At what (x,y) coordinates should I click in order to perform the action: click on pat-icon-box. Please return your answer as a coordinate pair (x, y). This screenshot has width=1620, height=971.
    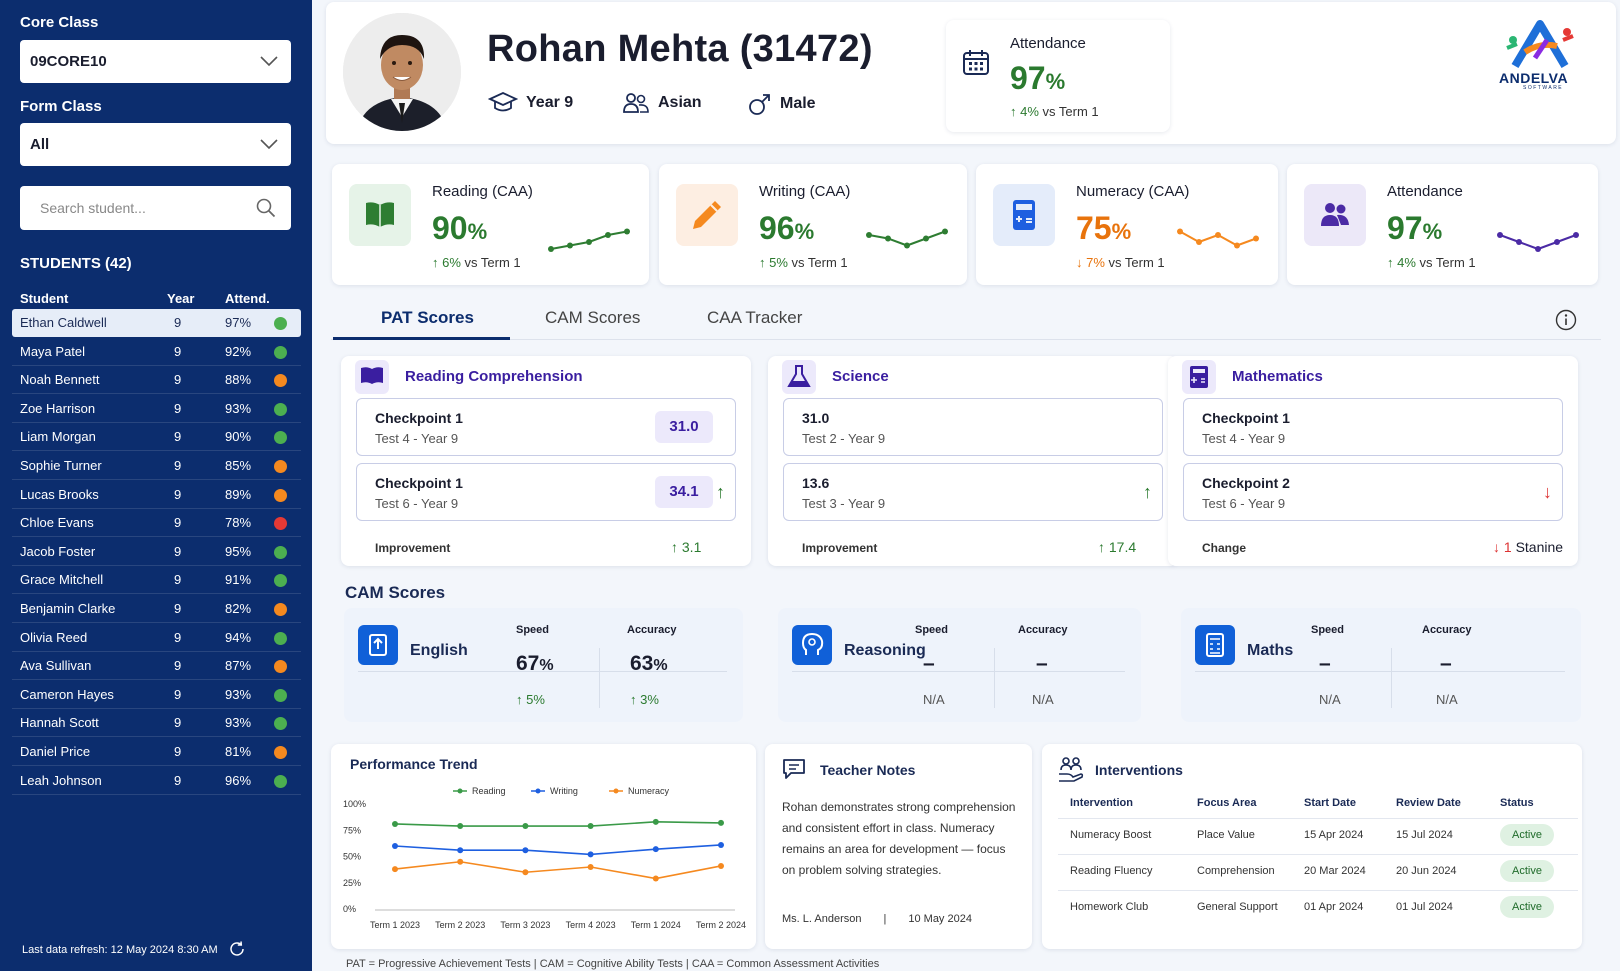
    Looking at the image, I should click on (1199, 377).